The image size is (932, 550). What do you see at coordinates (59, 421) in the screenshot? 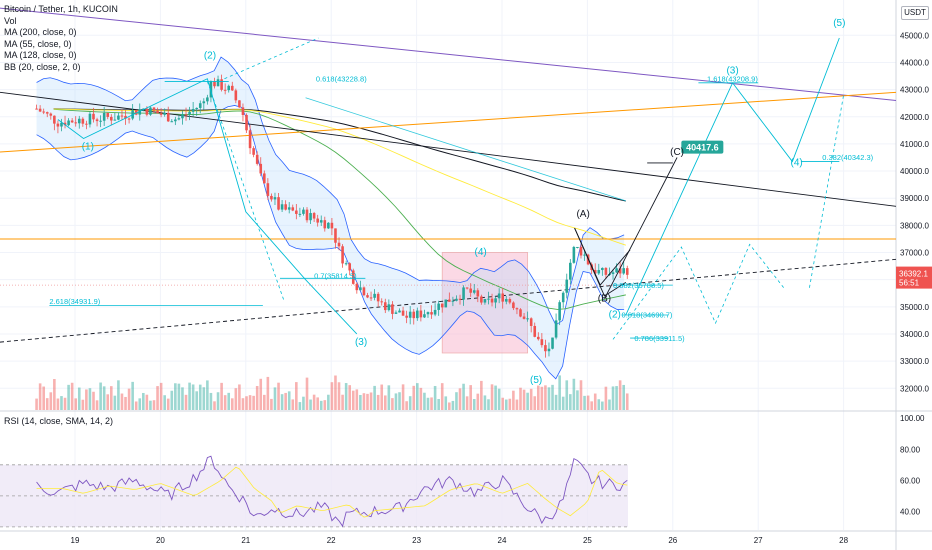
I see `rsi-legend: RSI (14, close, SMA, 14, 2)` at bounding box center [59, 421].